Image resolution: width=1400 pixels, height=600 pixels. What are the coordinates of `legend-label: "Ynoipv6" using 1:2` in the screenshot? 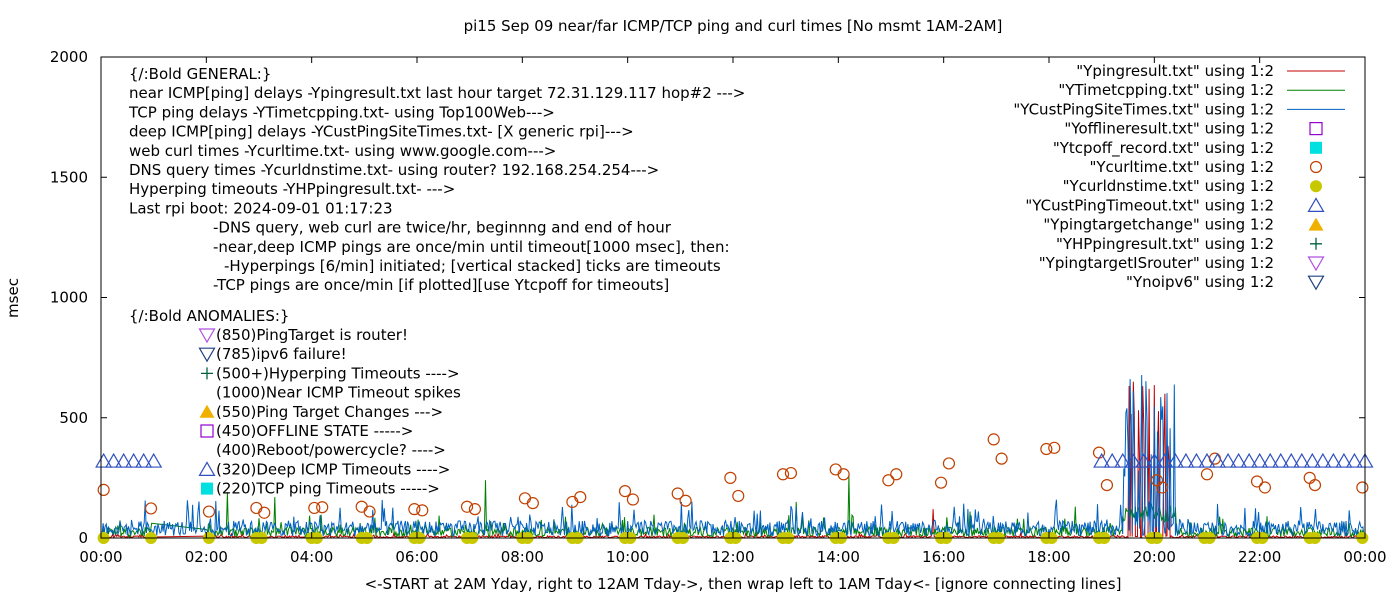 It's located at (1200, 282).